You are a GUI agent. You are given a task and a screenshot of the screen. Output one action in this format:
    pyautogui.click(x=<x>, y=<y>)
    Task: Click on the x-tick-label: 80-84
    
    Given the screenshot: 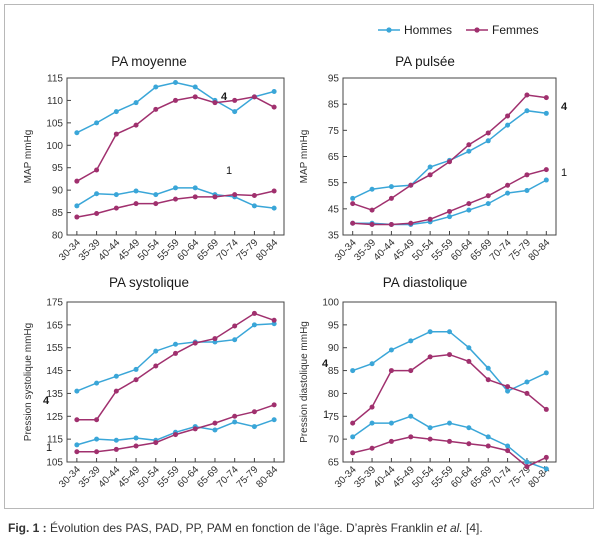 What is the action you would take?
    pyautogui.click(x=540, y=477)
    